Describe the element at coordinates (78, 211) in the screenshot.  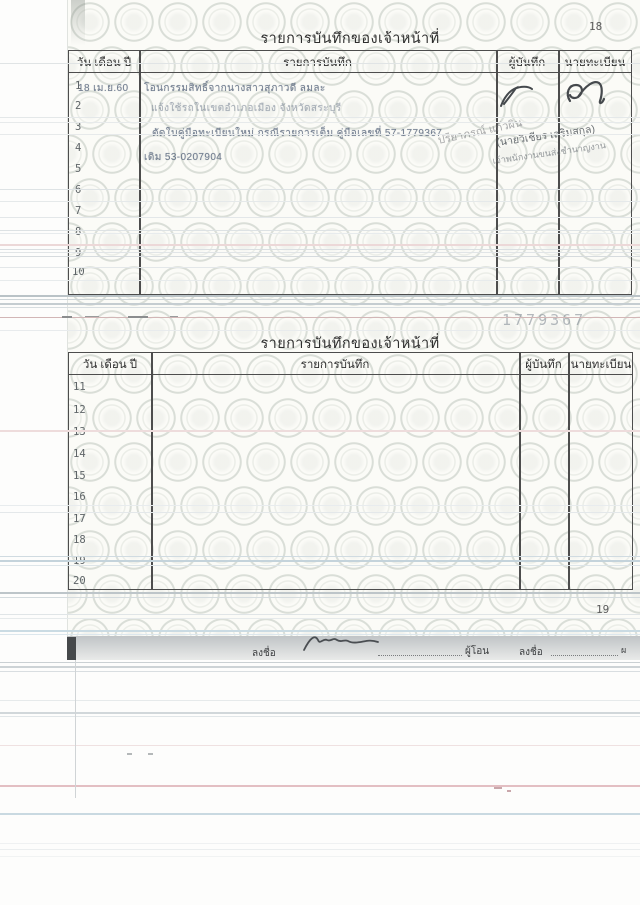
I see `row-number: 7` at that location.